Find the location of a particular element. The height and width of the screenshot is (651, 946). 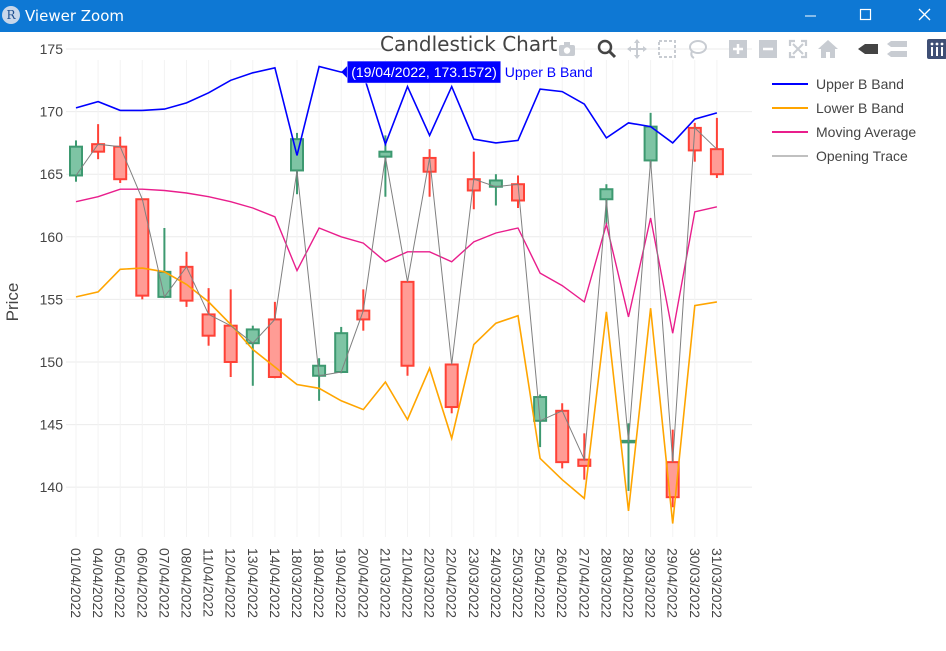

camera-icon is located at coordinates (567, 49).